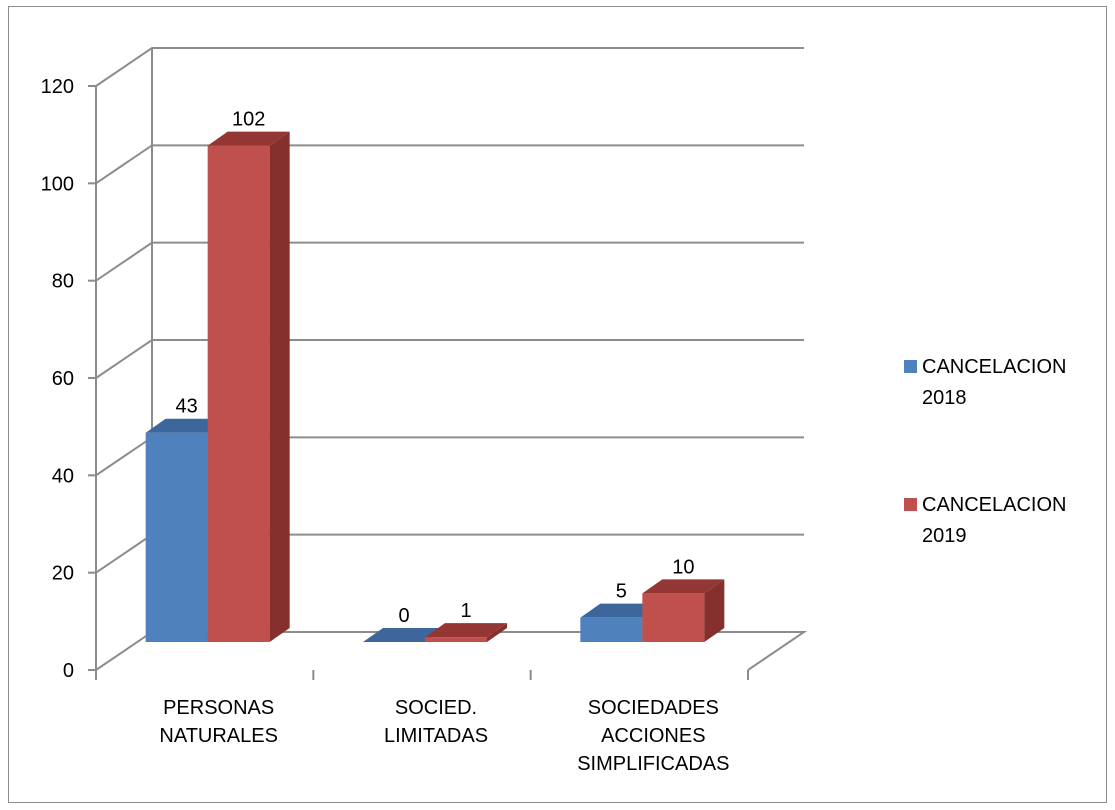 Image resolution: width=1115 pixels, height=810 pixels. What do you see at coordinates (63, 379) in the screenshot?
I see `y-tick-label: 60` at bounding box center [63, 379].